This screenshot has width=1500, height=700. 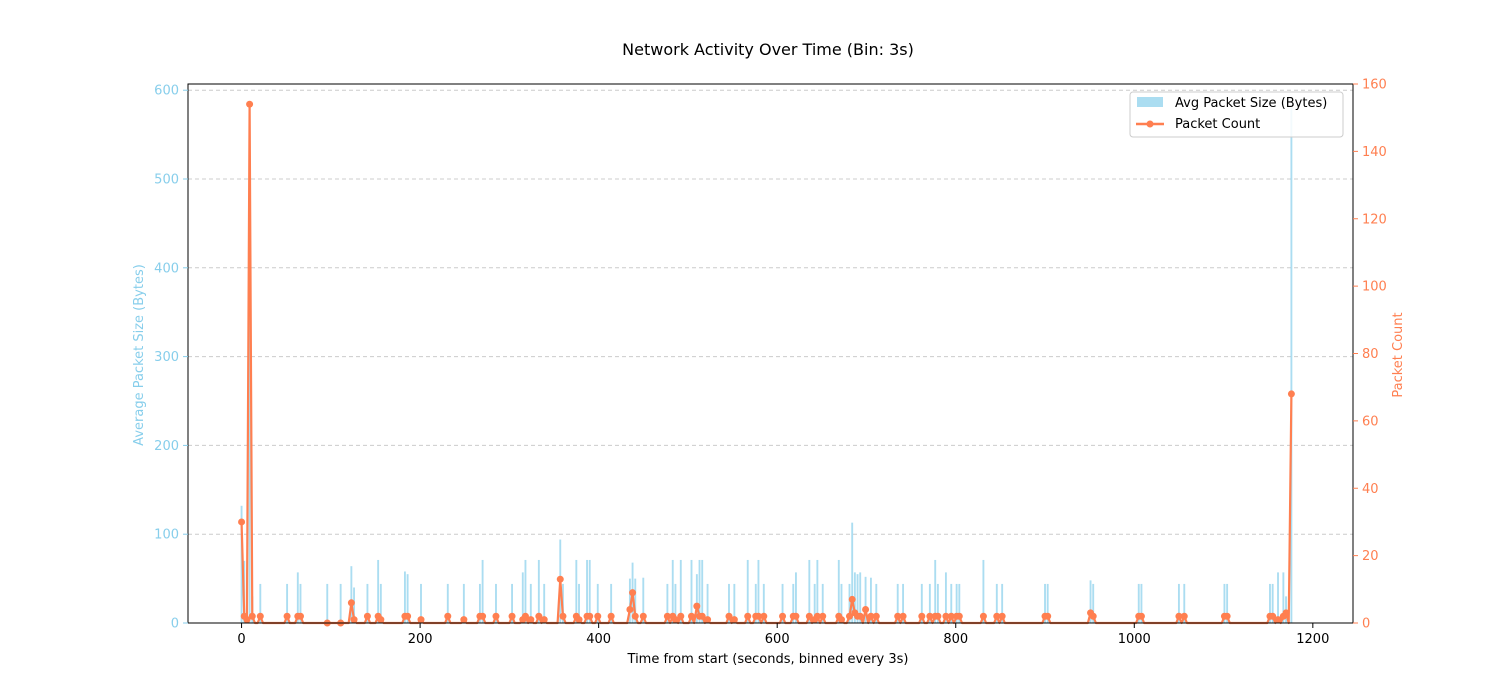 What do you see at coordinates (1398, 354) in the screenshot?
I see `y-axis-right-label: Packet Count` at bounding box center [1398, 354].